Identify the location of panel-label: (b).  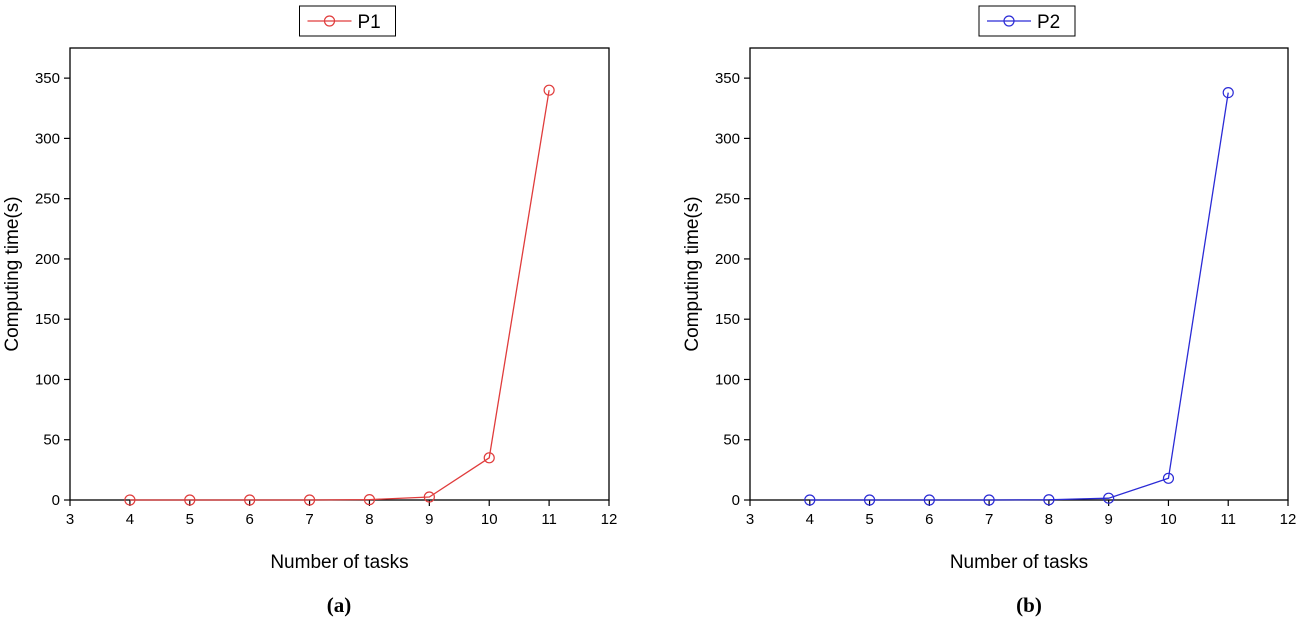
(1029, 605).